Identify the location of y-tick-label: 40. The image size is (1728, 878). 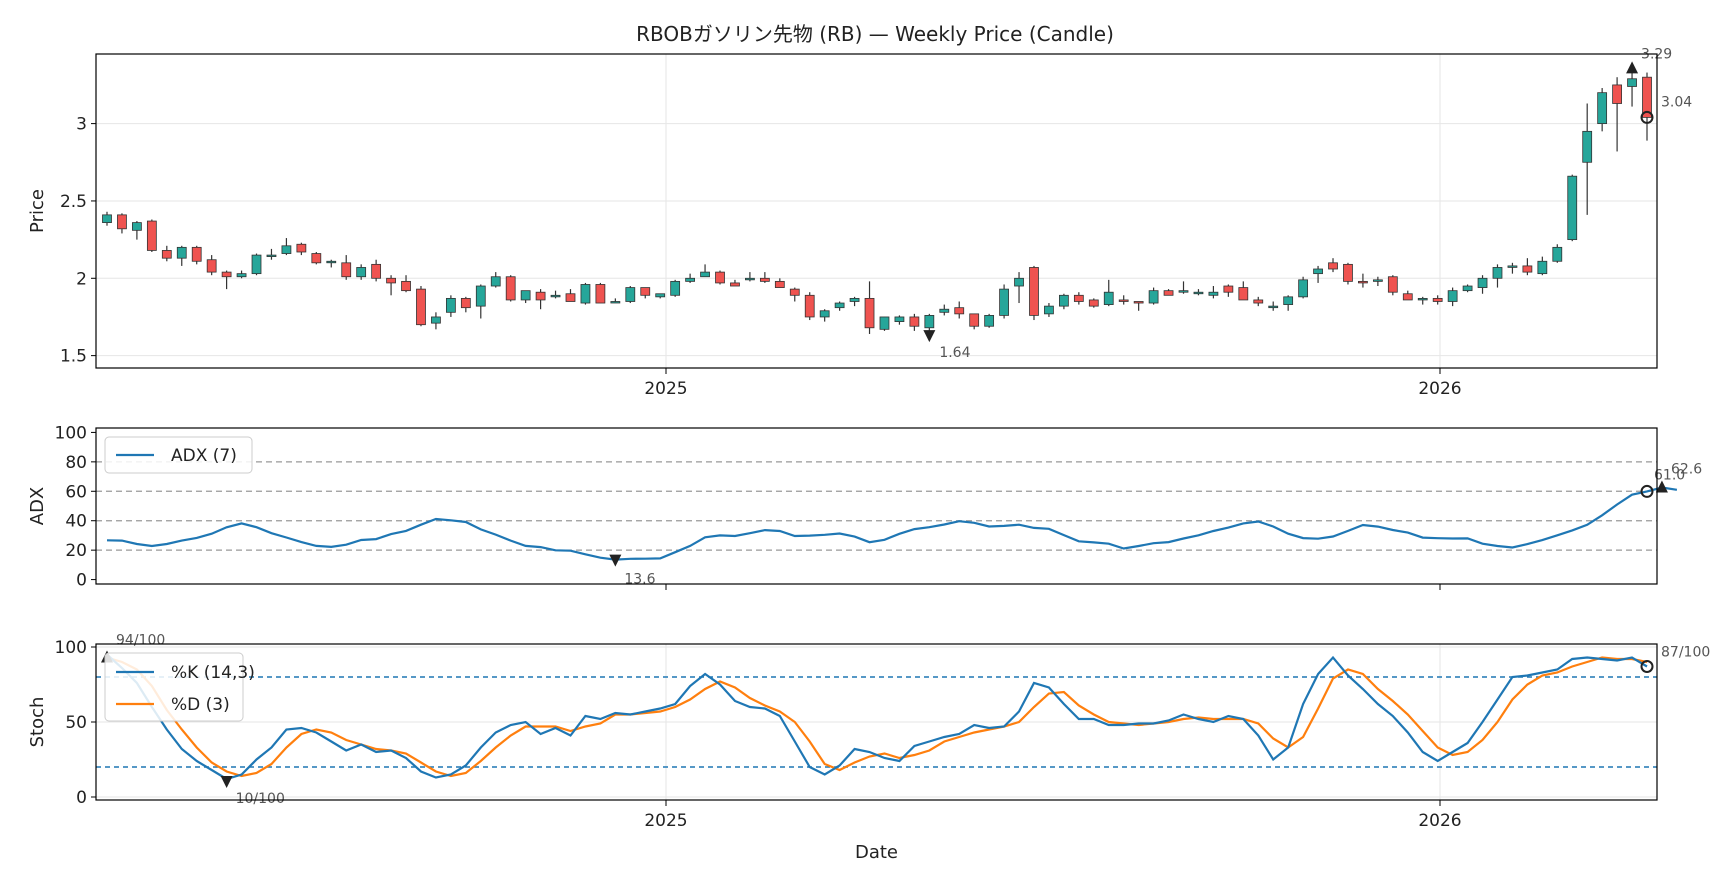
(76, 522).